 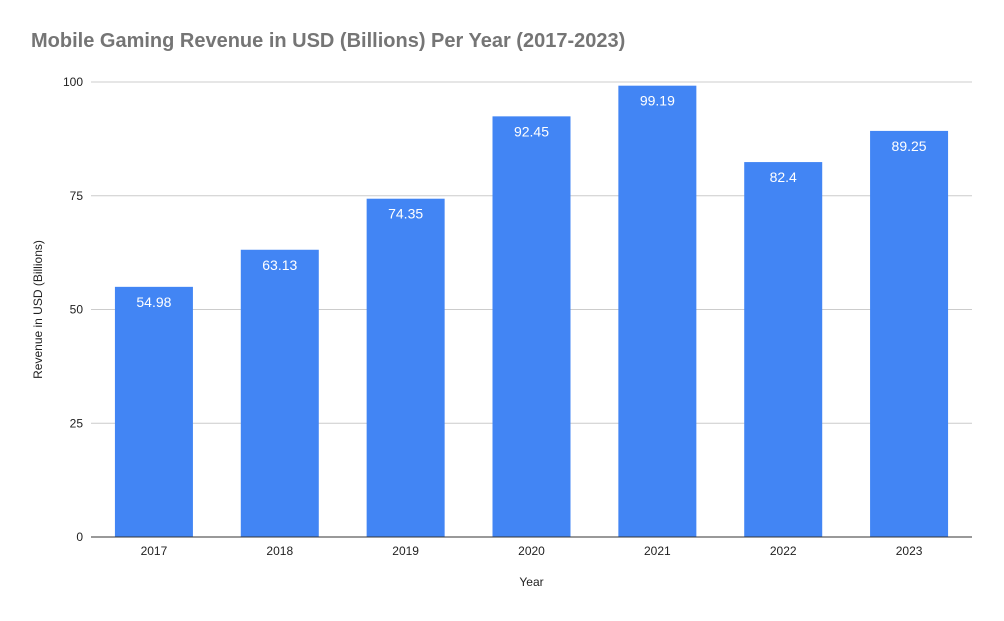 I want to click on x-tick-label: 2022, so click(x=783, y=551).